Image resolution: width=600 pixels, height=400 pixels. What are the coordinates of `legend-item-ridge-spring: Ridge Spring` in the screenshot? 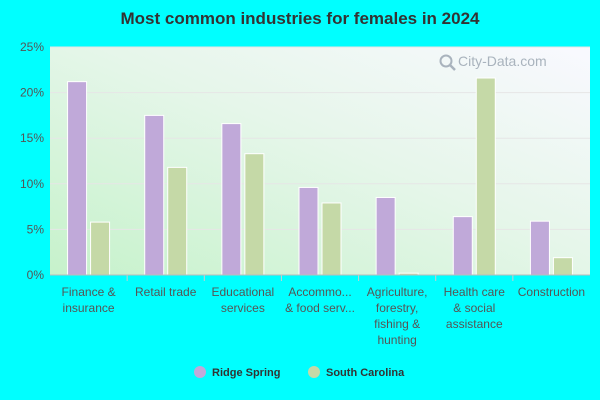 It's located at (237, 372).